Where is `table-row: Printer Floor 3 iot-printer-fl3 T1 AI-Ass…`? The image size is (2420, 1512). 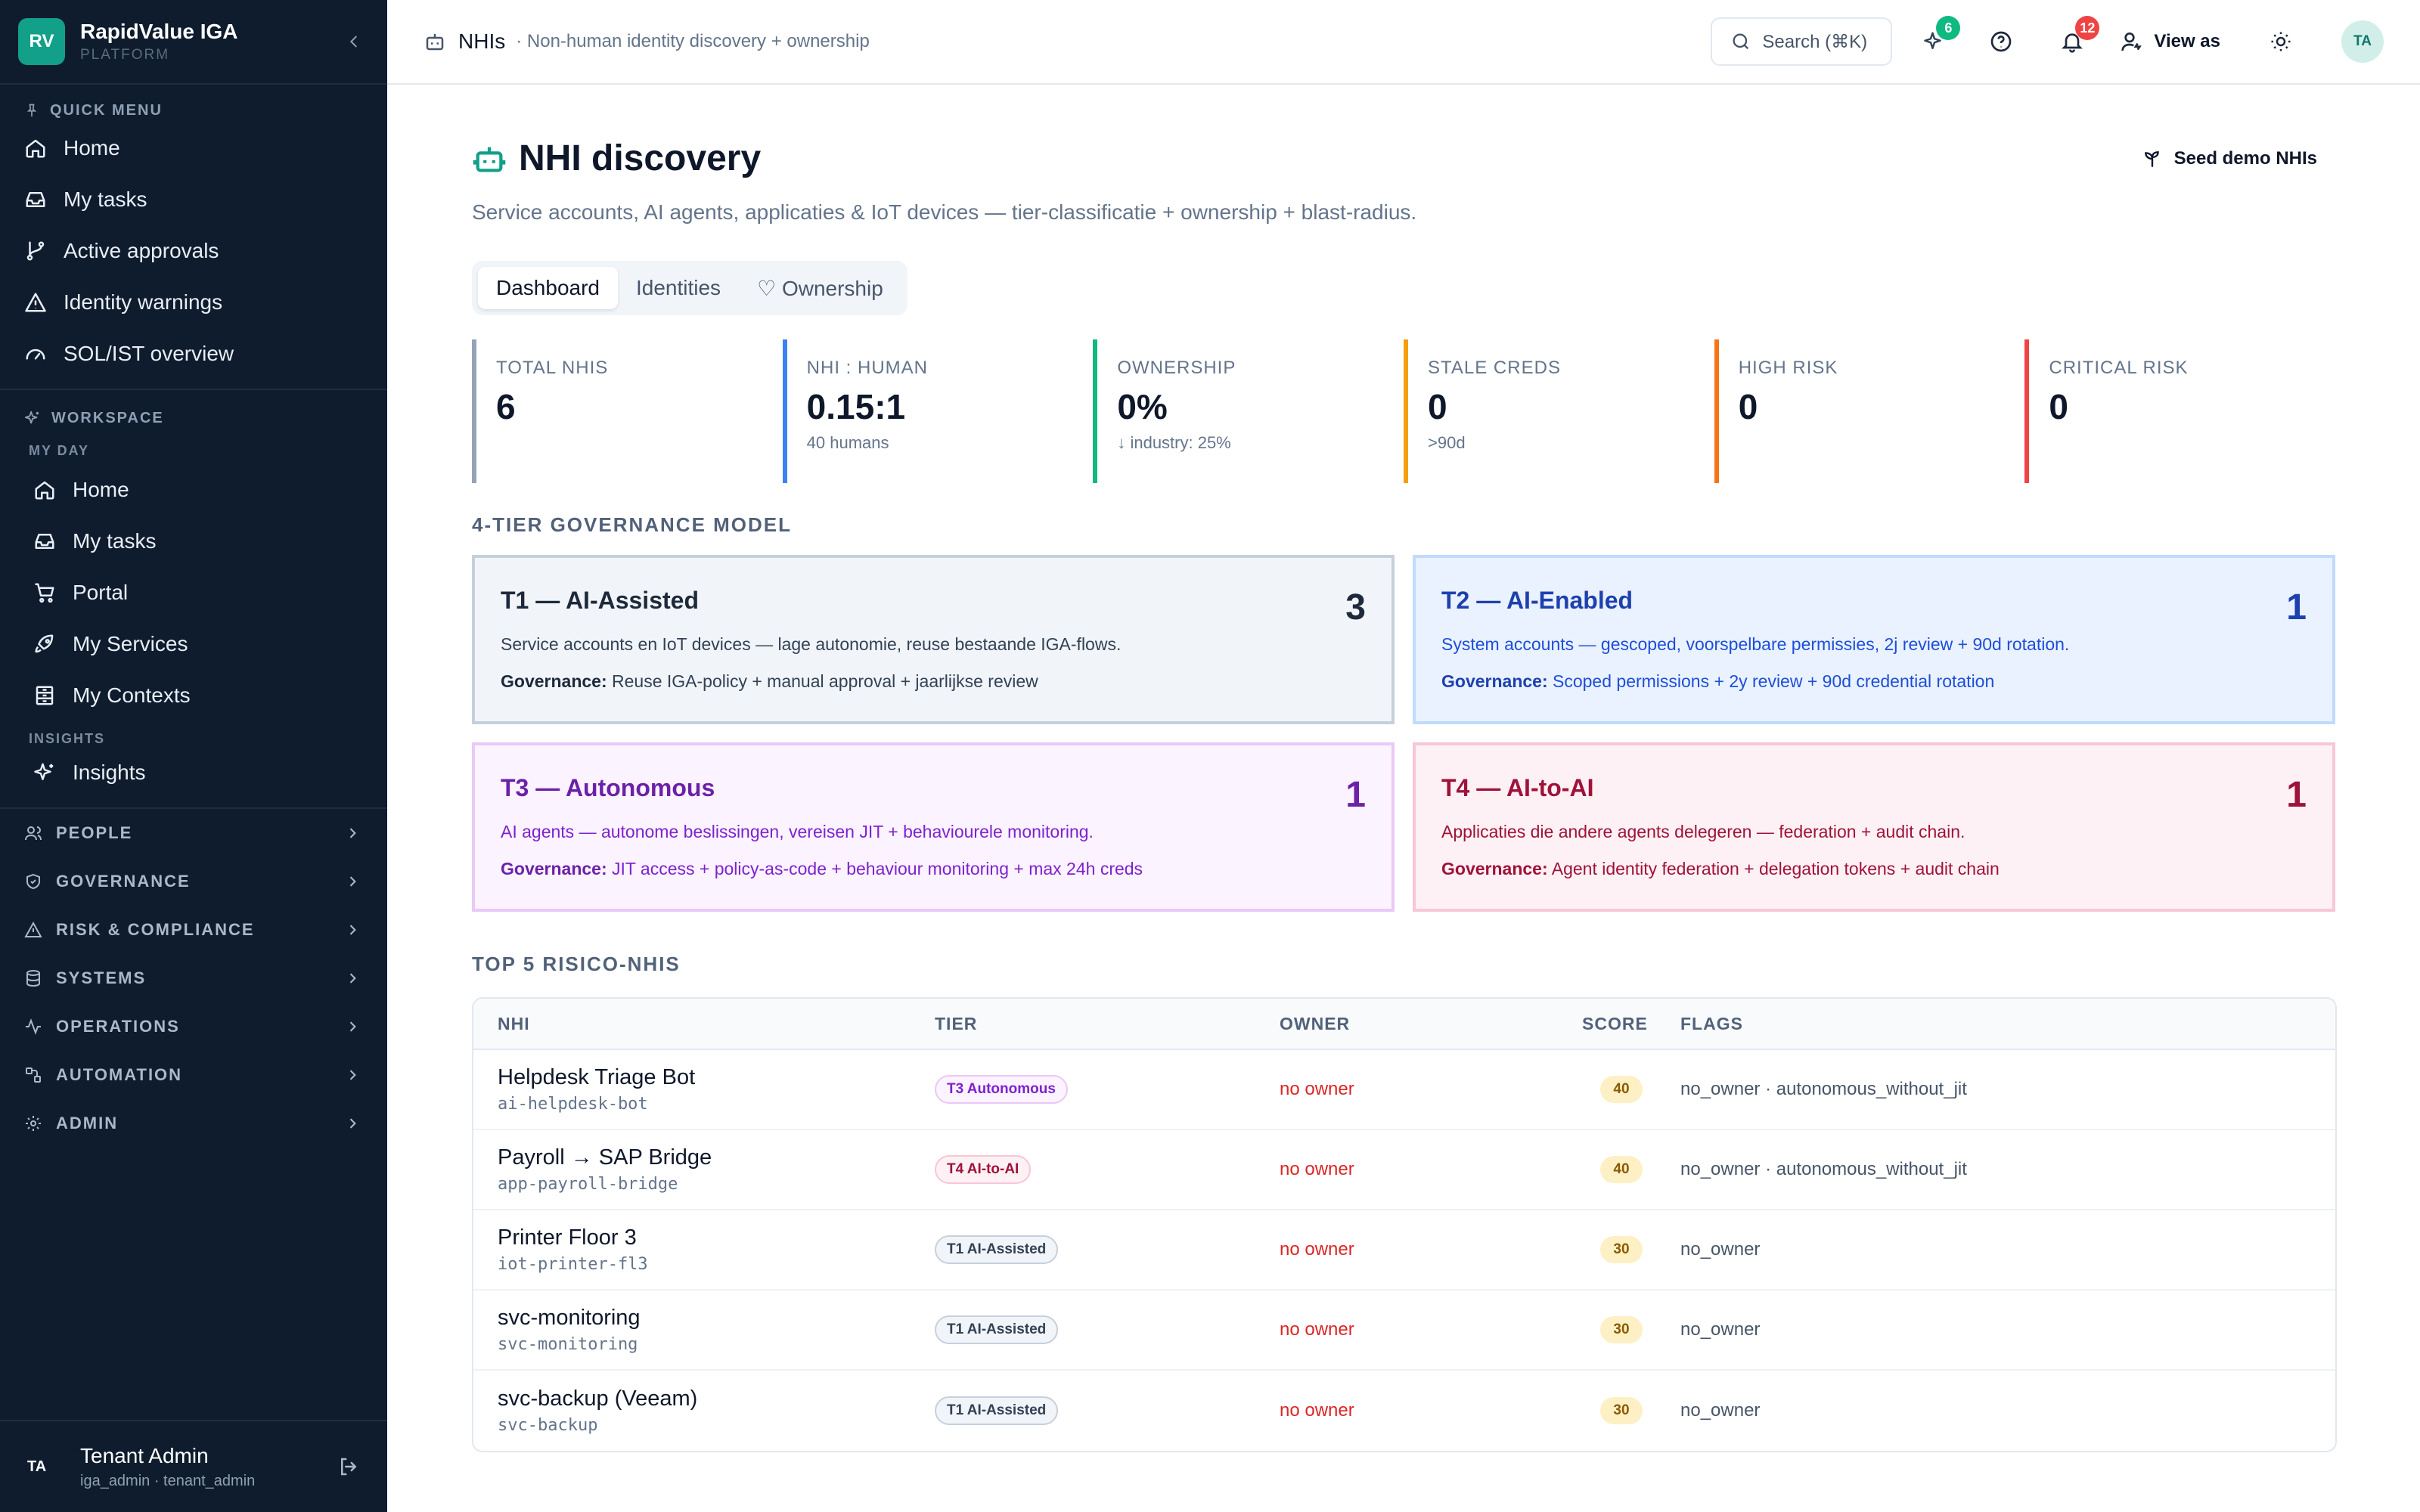
table-row: Printer Floor 3 iot-printer-fl3 T1 AI-Ass… is located at coordinates (1404, 1250).